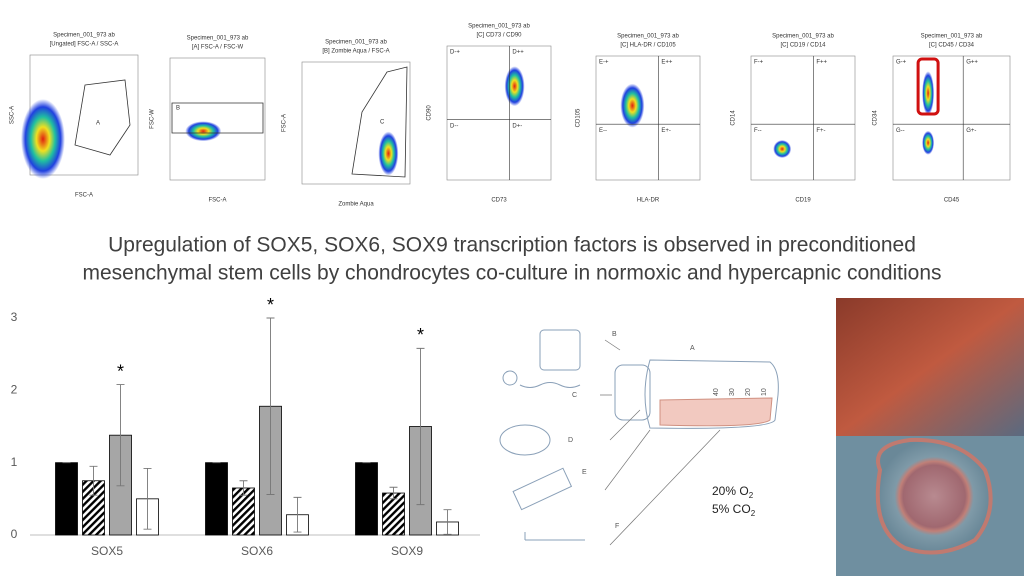  I want to click on gas-text: 5% CO, so click(731, 509).